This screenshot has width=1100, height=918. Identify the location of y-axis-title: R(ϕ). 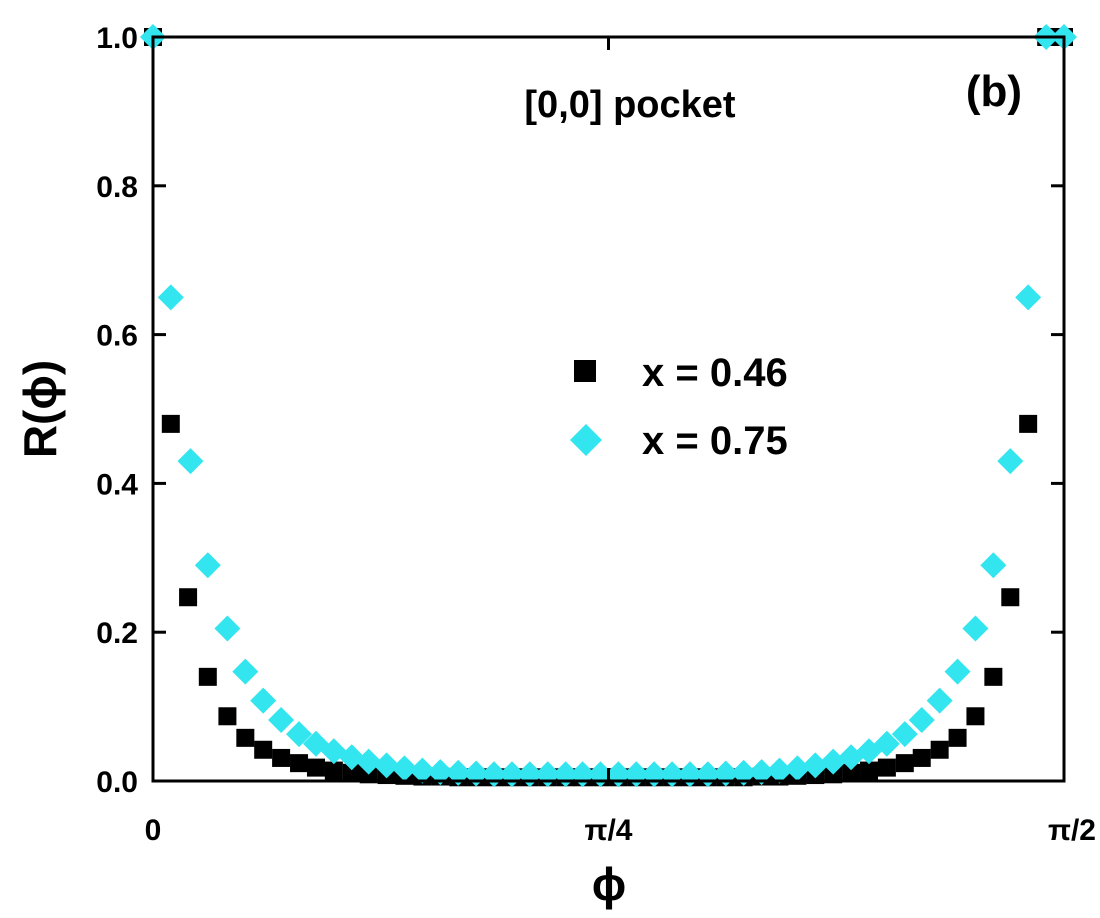
(40, 409).